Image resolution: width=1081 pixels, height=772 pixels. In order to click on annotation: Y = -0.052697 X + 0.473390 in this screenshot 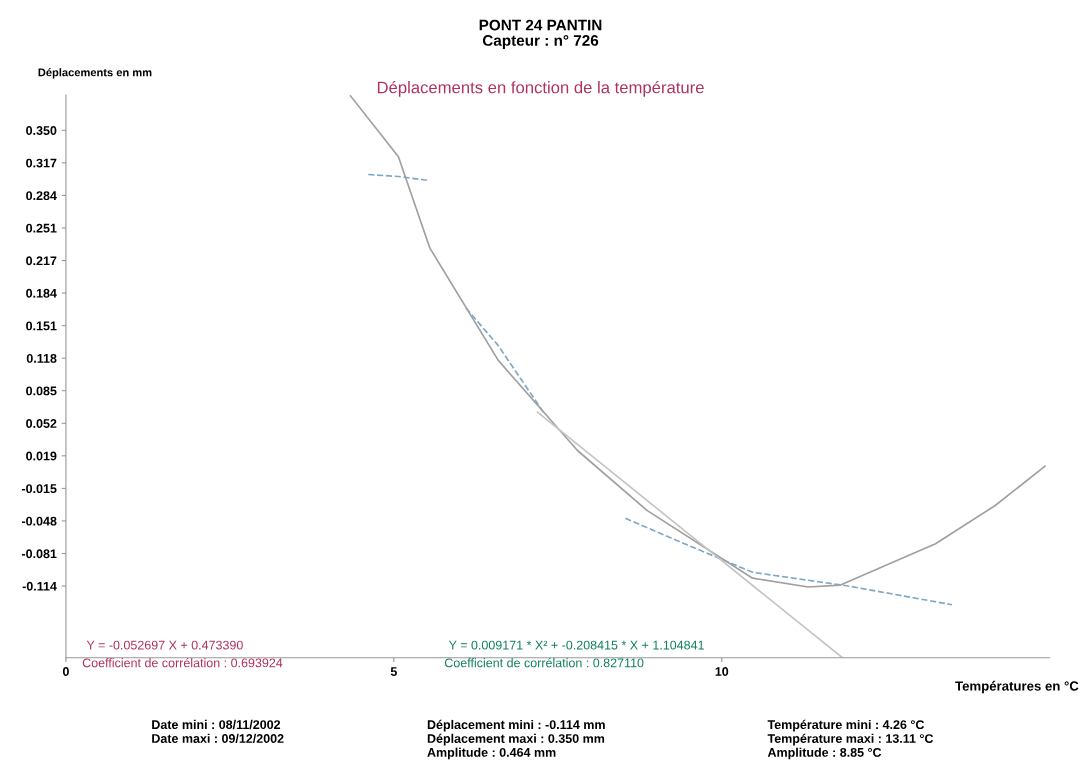, I will do `click(164, 645)`.